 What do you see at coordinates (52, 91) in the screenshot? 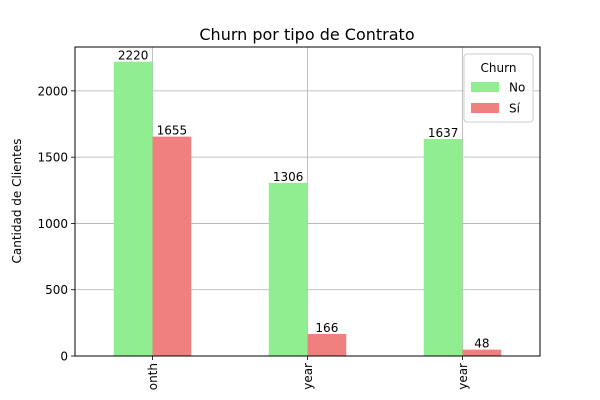
I see `y-tick-label-4: 2000` at bounding box center [52, 91].